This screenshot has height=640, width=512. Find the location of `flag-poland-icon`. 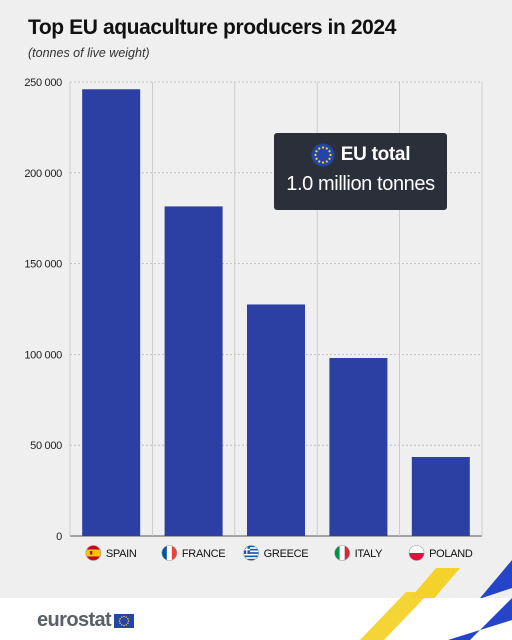

flag-poland-icon is located at coordinates (416, 553).